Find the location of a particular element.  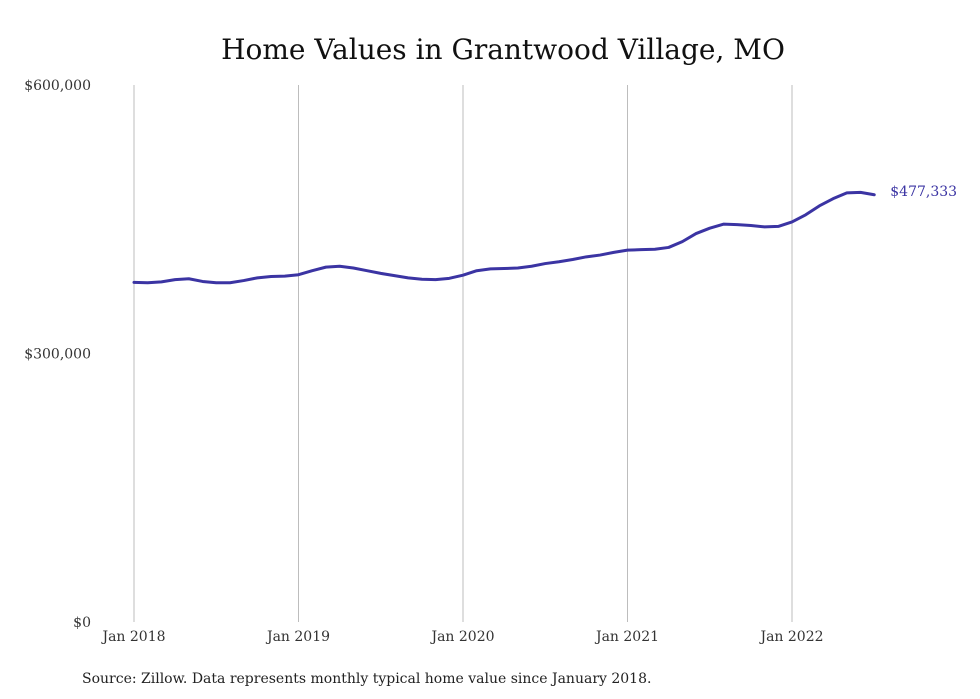

x-tick-label: Jan 2018 is located at coordinates (132, 637).